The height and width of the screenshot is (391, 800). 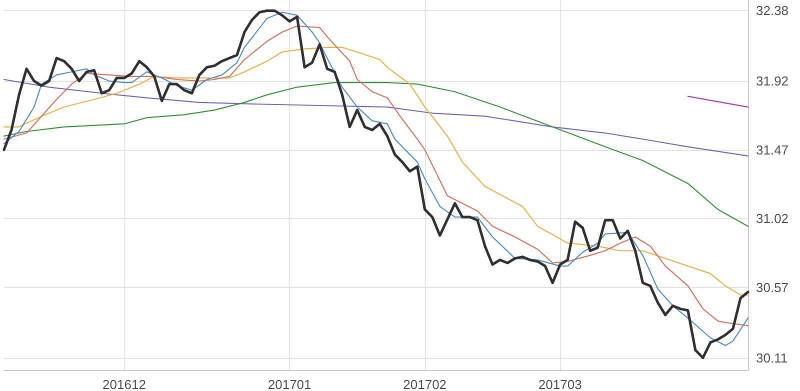 What do you see at coordinates (772, 287) in the screenshot?
I see `y-tick-label: 30.57` at bounding box center [772, 287].